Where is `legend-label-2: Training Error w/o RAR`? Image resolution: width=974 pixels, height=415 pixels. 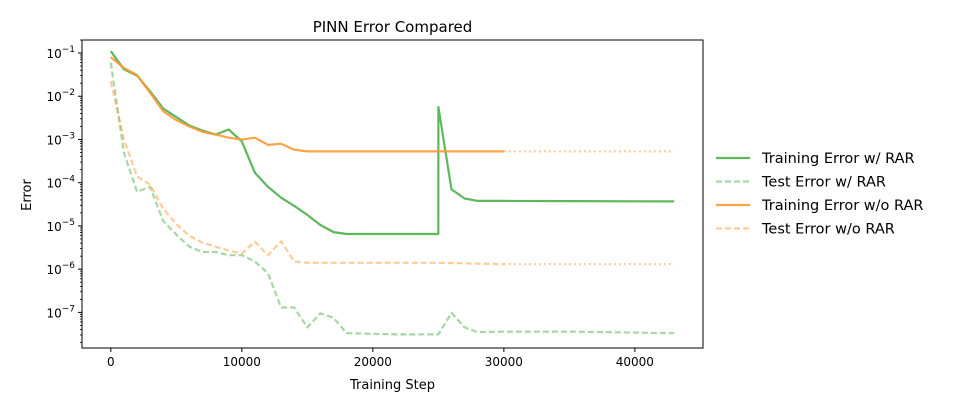
legend-label-2: Training Error w/o RAR is located at coordinates (842, 206).